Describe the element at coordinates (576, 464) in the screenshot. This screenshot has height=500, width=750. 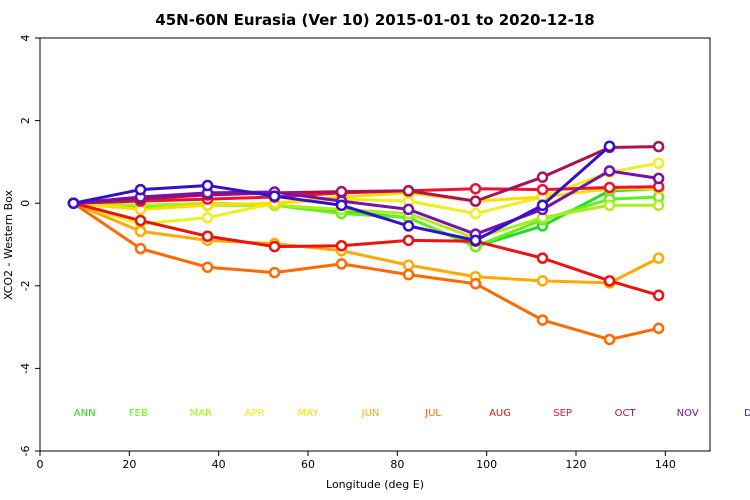
I see `x-tick-label: 120` at that location.